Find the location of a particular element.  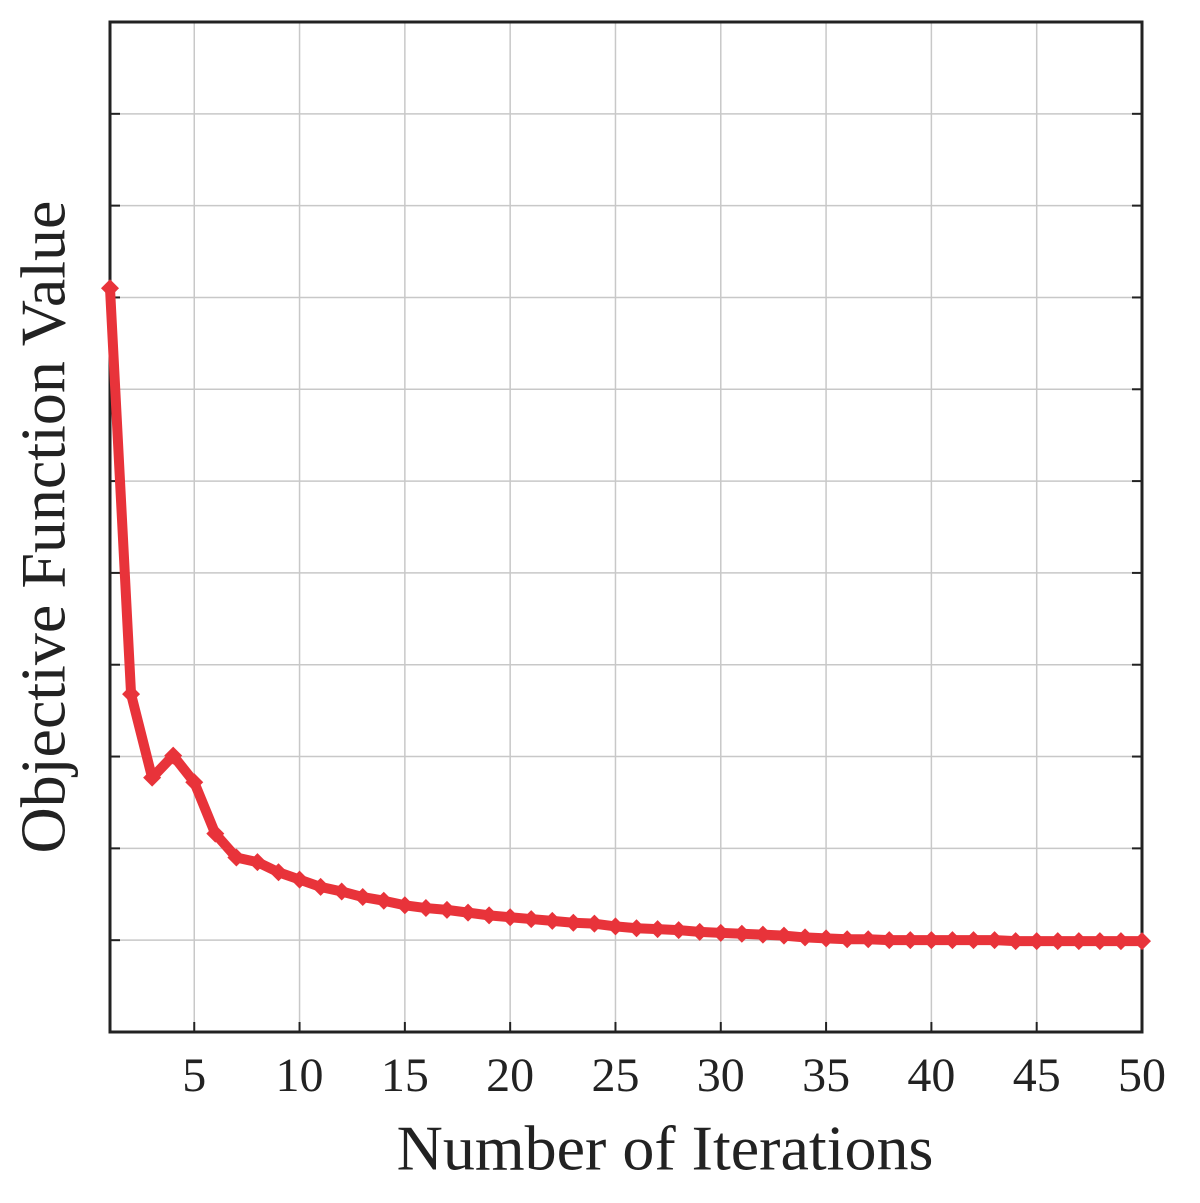

x-tick-label: 20 is located at coordinates (510, 1075).